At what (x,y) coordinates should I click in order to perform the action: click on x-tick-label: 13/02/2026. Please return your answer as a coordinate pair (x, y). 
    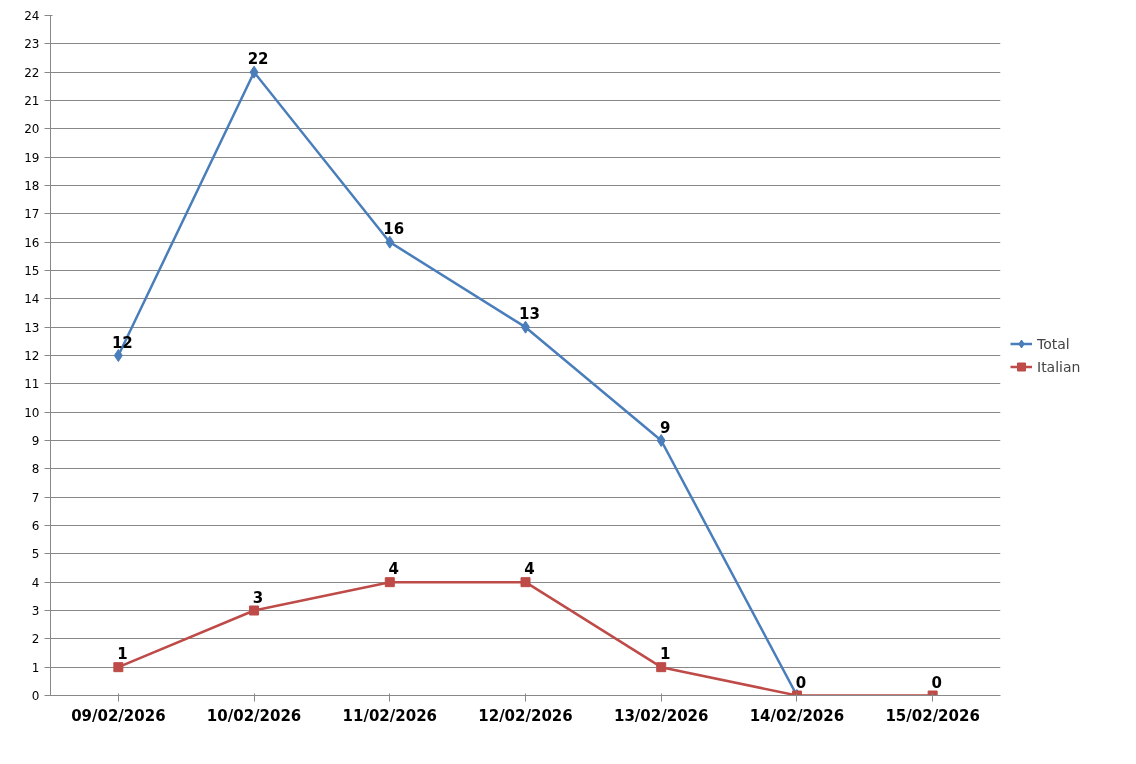
    Looking at the image, I should click on (661, 715).